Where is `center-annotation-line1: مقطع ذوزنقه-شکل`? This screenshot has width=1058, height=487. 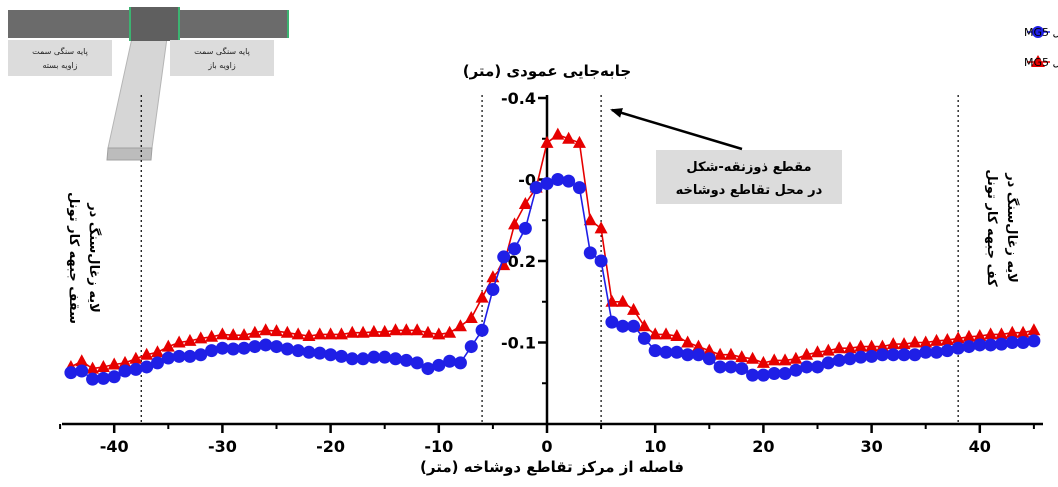 center-annotation-line1: مقطع ذوزنقه-شکل is located at coordinates (748, 167).